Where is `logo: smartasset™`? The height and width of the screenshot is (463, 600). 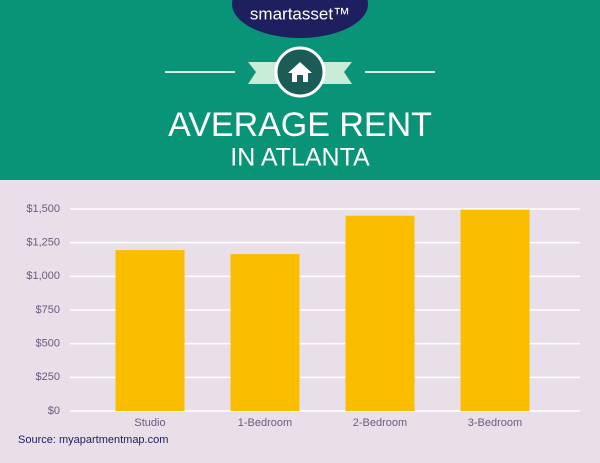
logo: smartasset™ is located at coordinates (300, 13).